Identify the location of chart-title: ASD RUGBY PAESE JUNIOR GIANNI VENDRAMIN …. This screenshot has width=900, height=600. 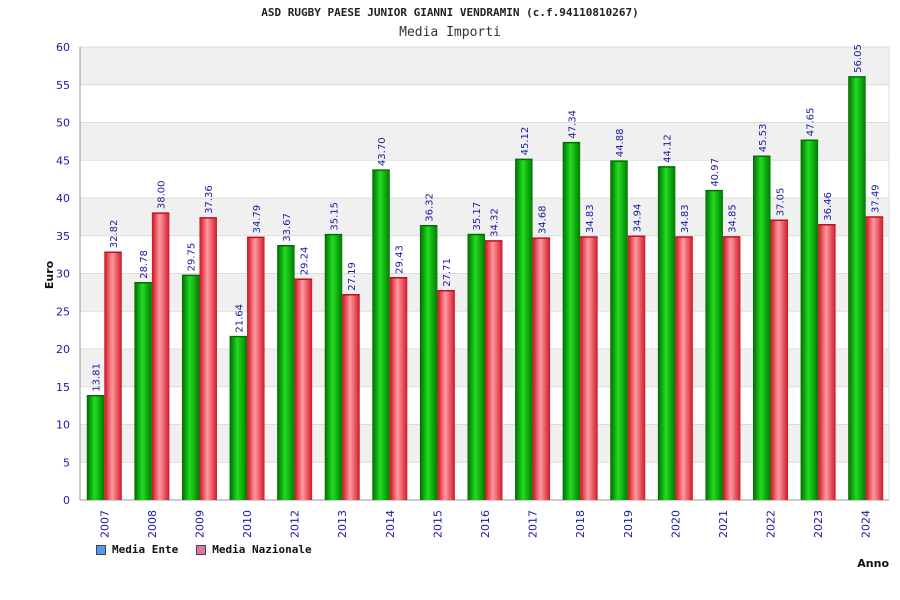
(450, 12).